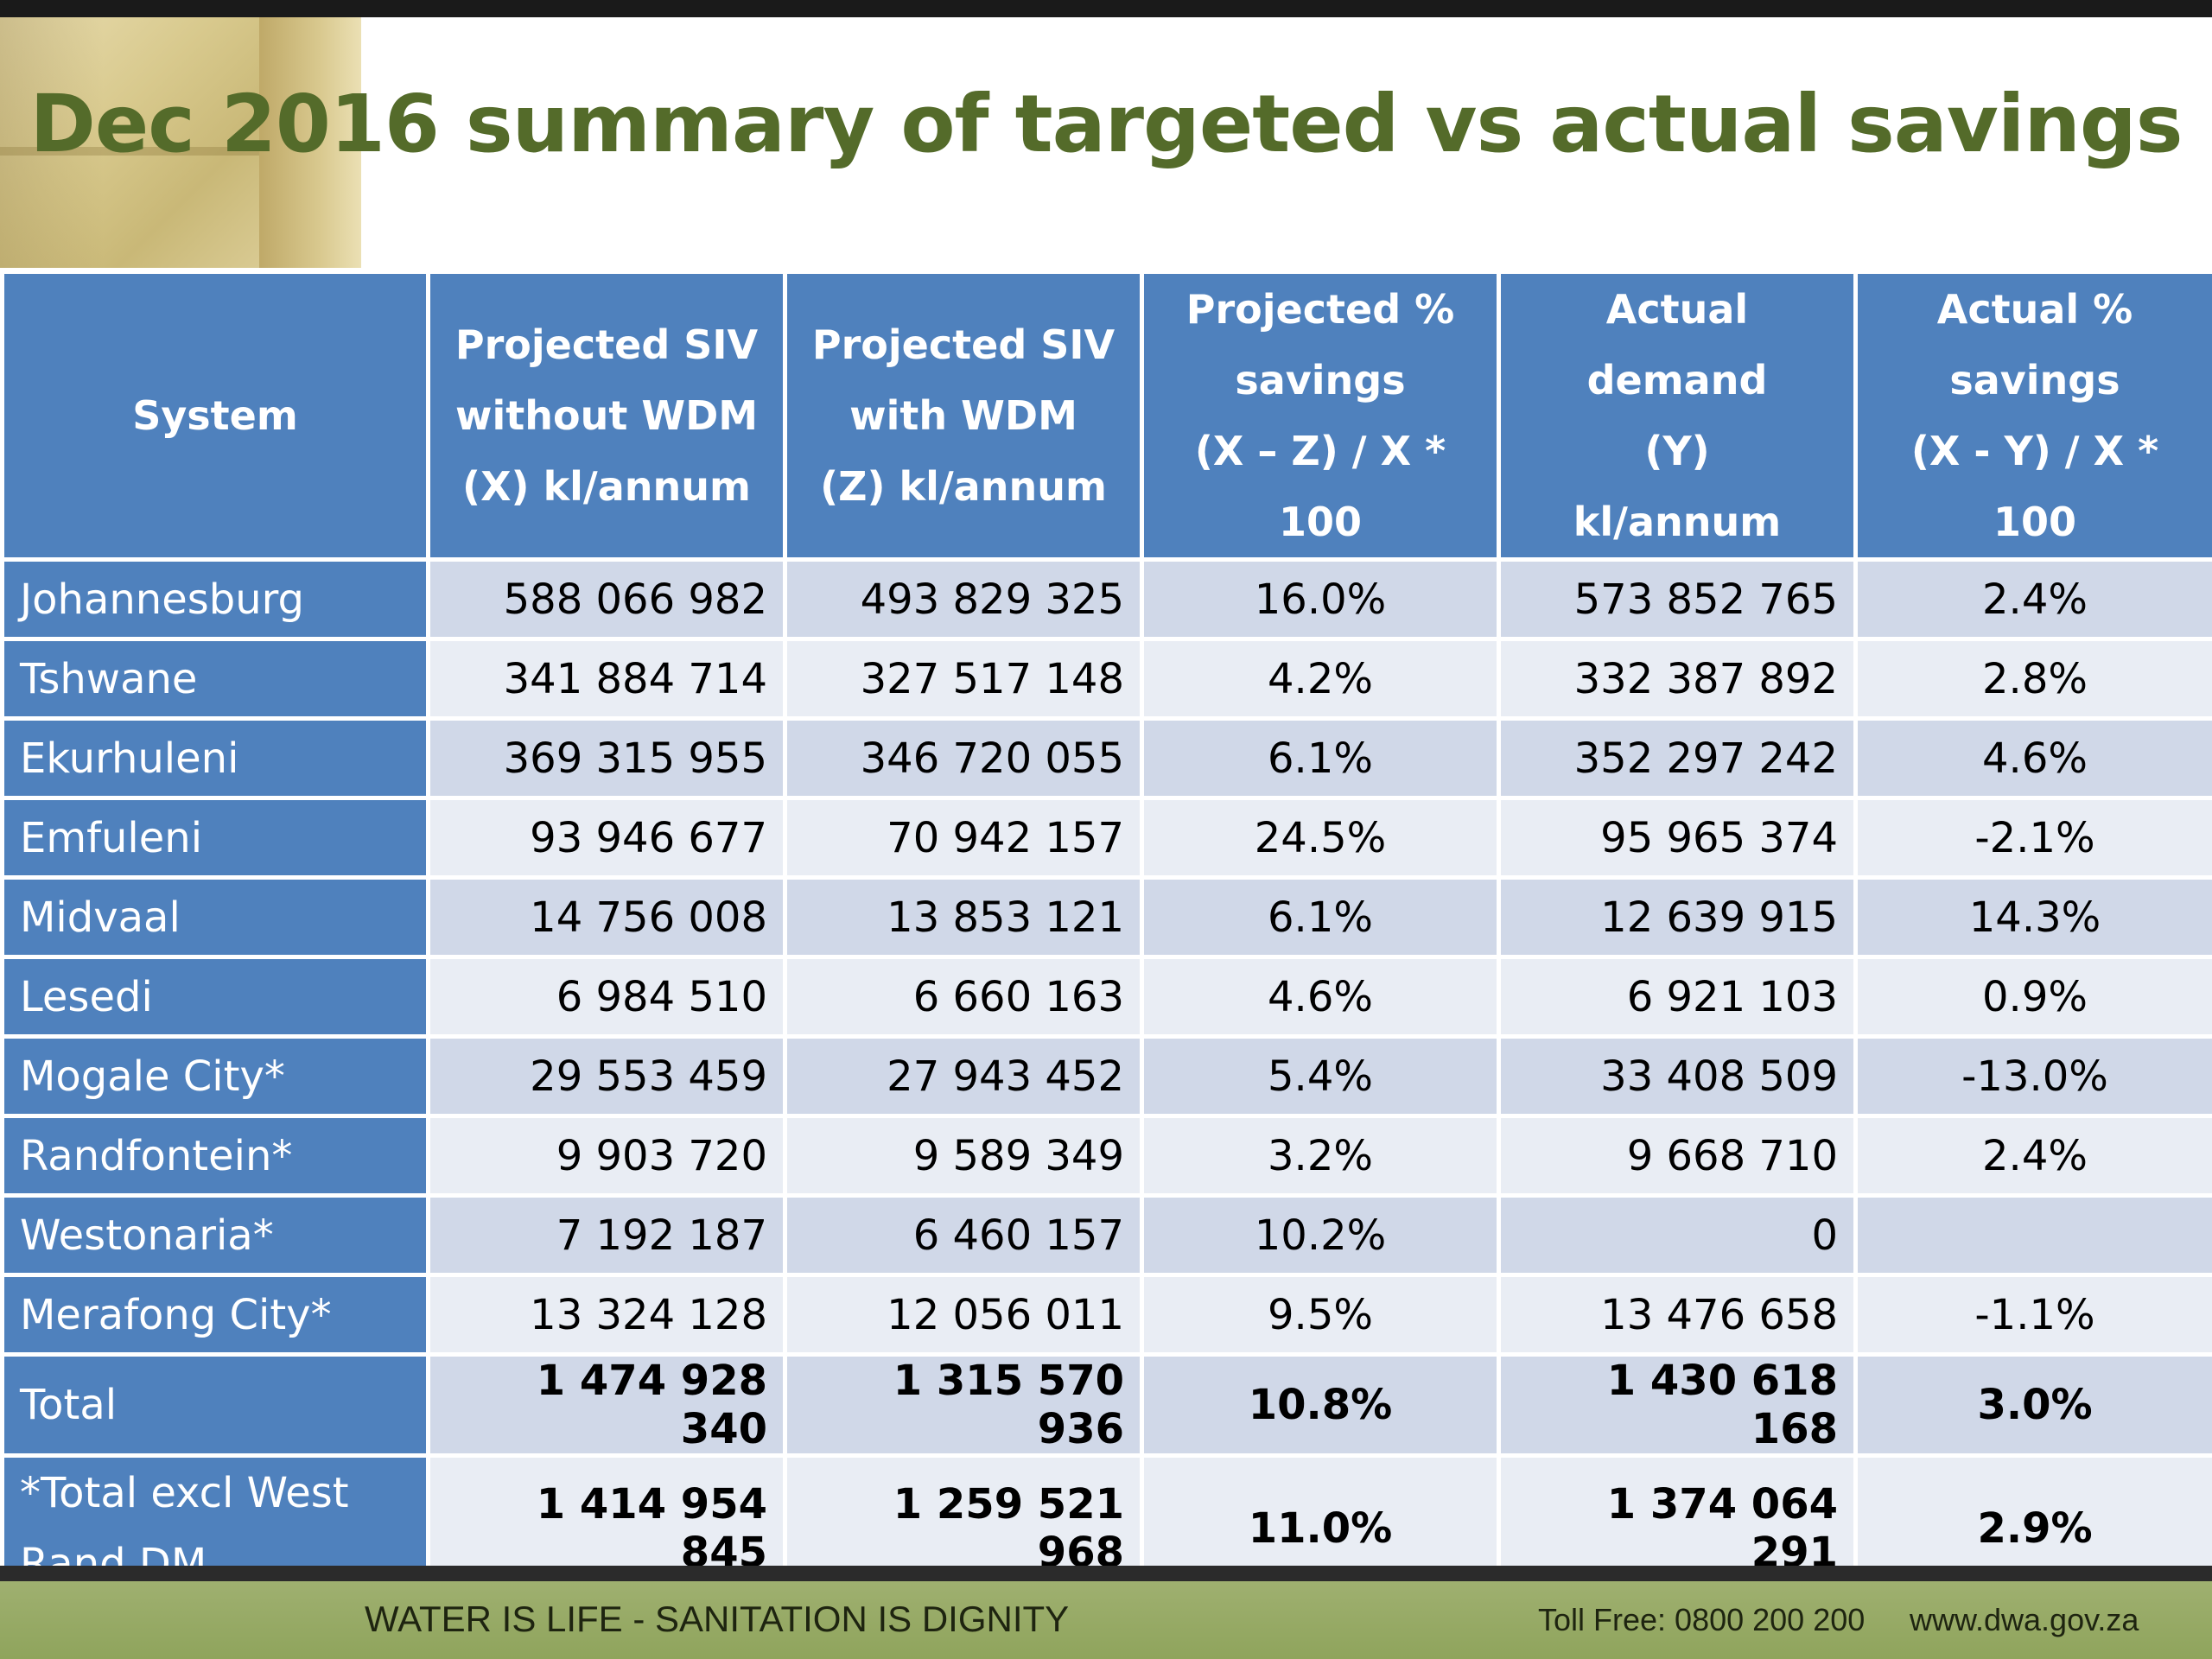 The image size is (2212, 1659). What do you see at coordinates (1677, 451) in the screenshot?
I see `header-line: (Y)` at bounding box center [1677, 451].